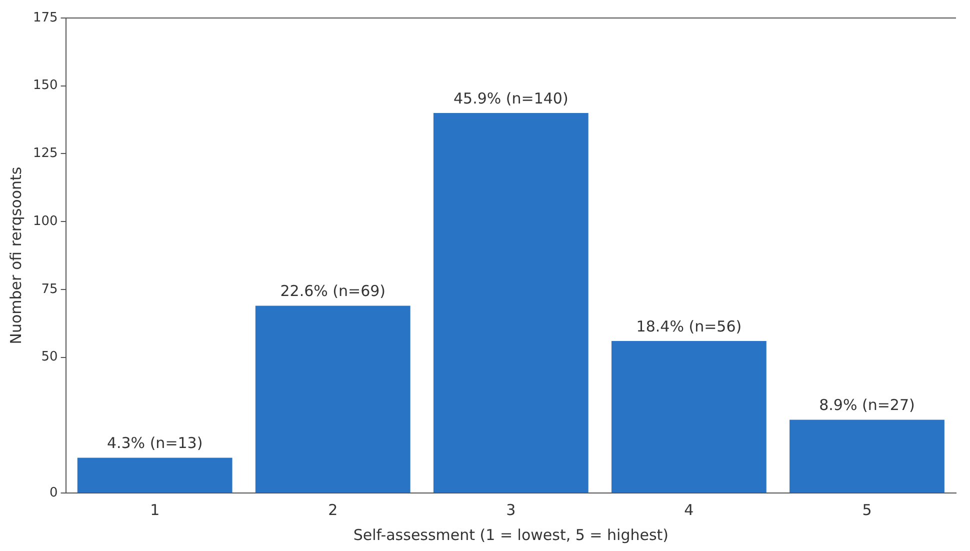 The height and width of the screenshot is (551, 970). Describe the element at coordinates (333, 509) in the screenshot. I see `x-tick-label: 2` at that location.